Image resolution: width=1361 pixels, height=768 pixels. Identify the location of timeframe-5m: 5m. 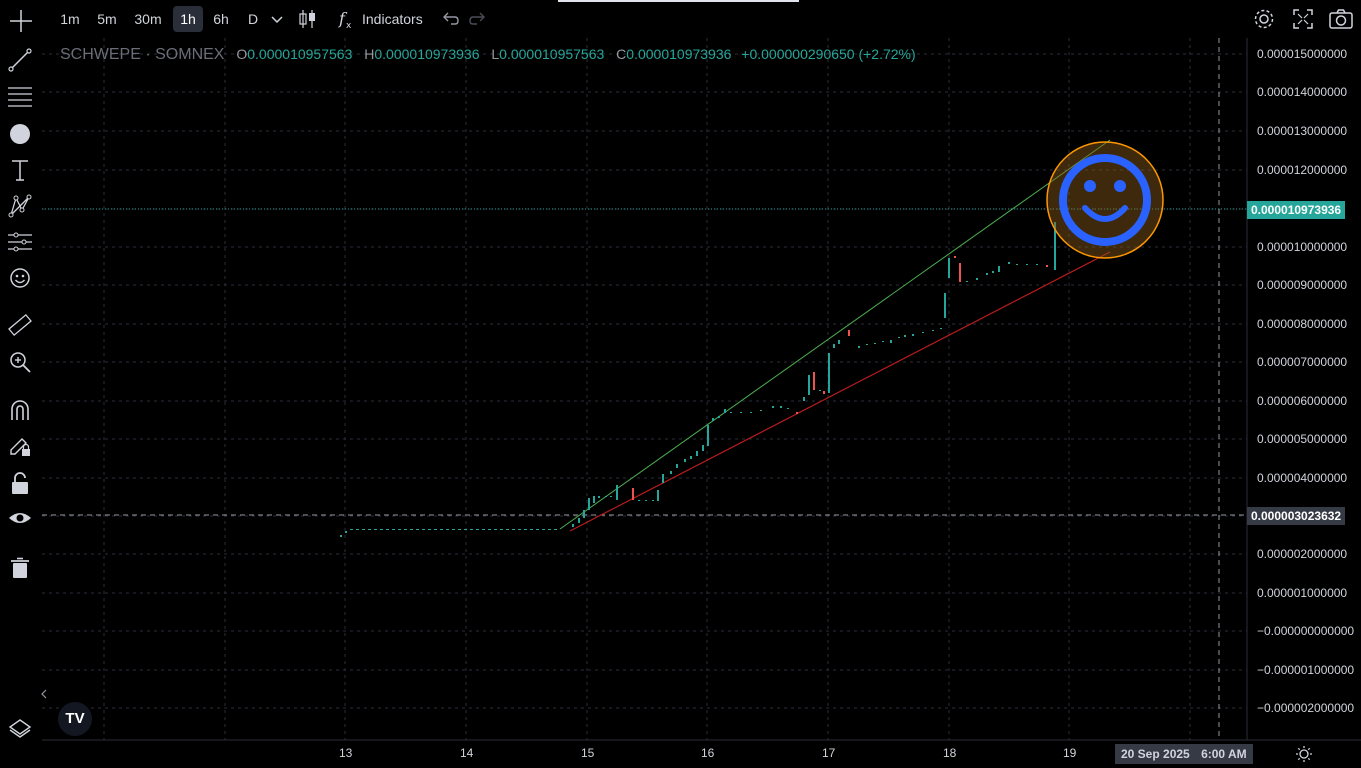
(107, 19).